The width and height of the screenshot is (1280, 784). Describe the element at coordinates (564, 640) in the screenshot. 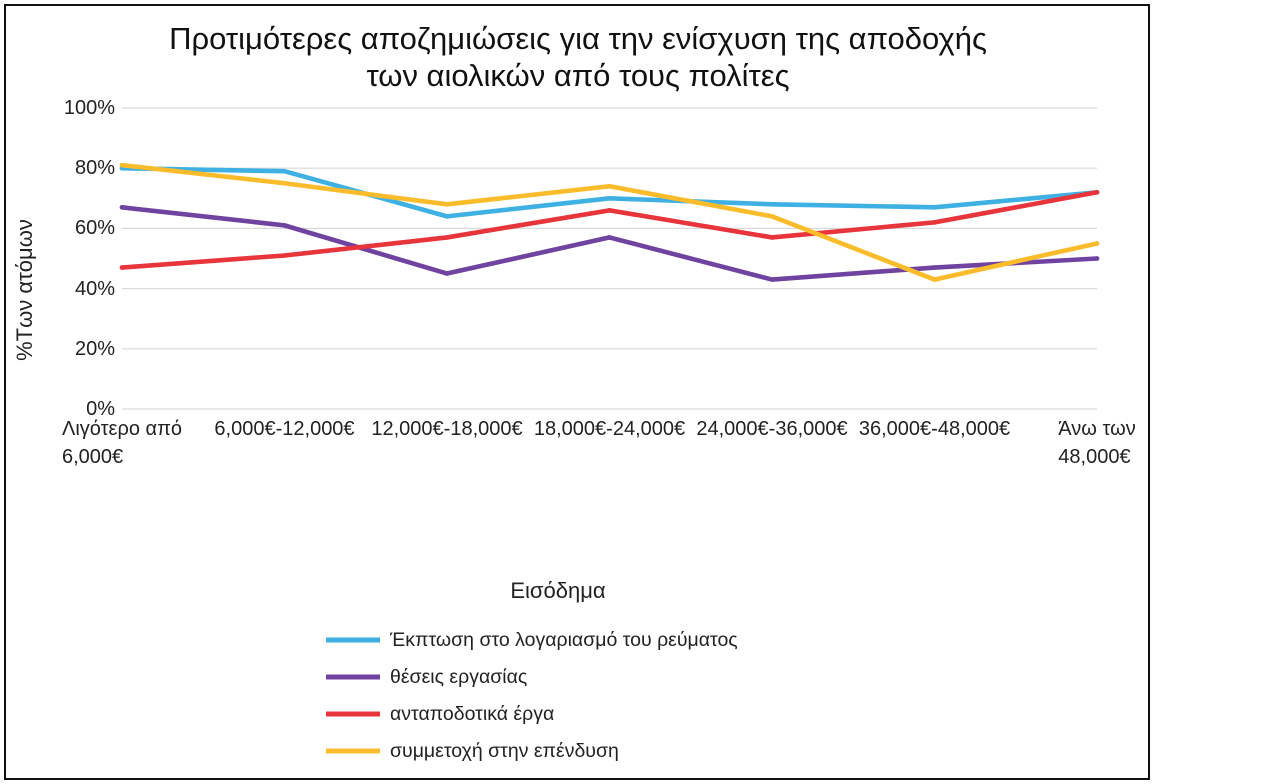

I see `legend-label-0: Έκπτωση στο λογαριασμό του ρεύματος` at that location.